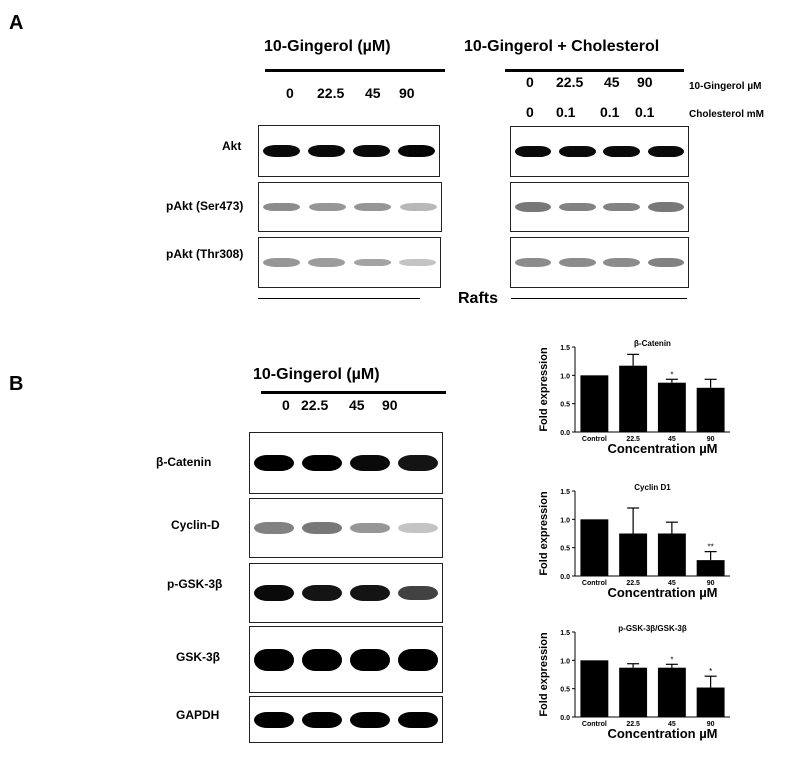 The image size is (789, 758). Describe the element at coordinates (612, 82) in the screenshot. I see `panel-a-right-g-lane-2: 45` at that location.